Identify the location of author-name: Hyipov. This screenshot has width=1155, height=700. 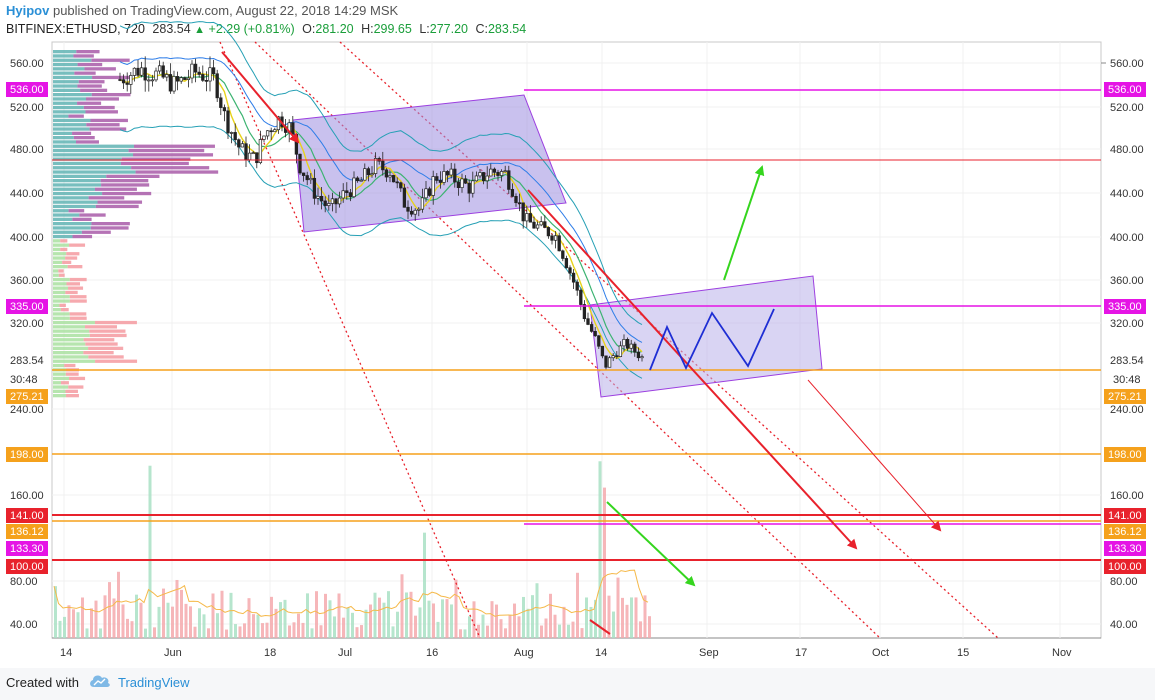
(28, 10).